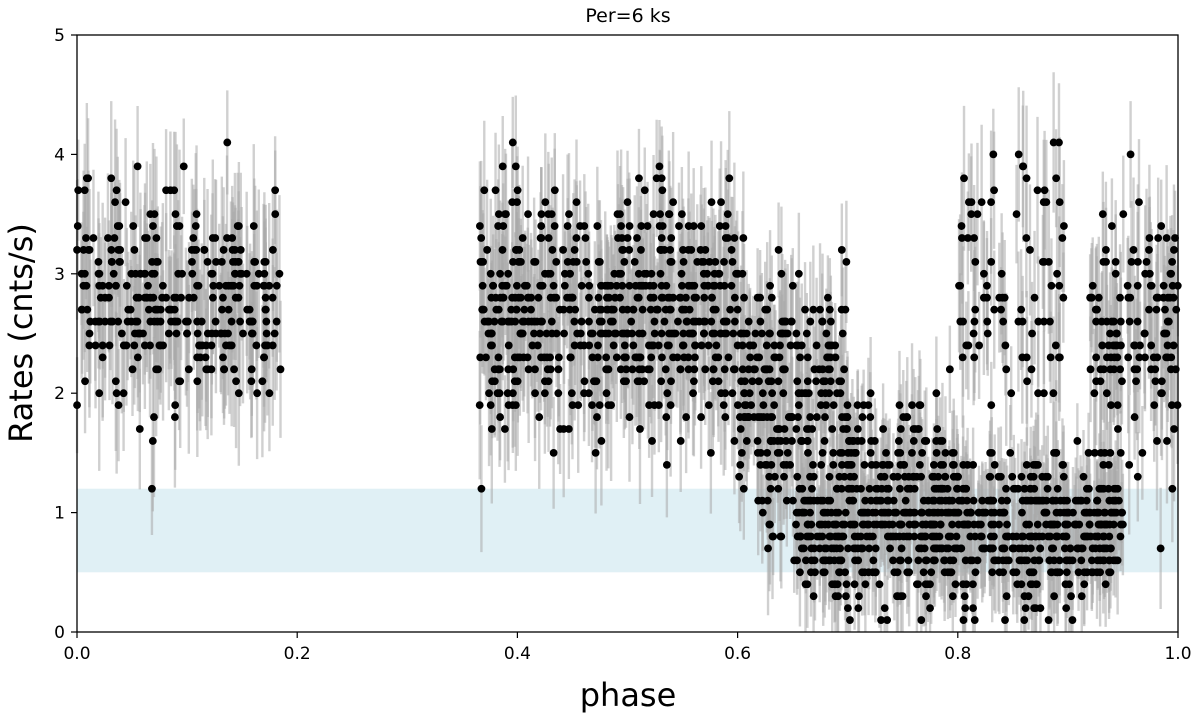  I want to click on x-axis-title: phase, so click(628, 695).